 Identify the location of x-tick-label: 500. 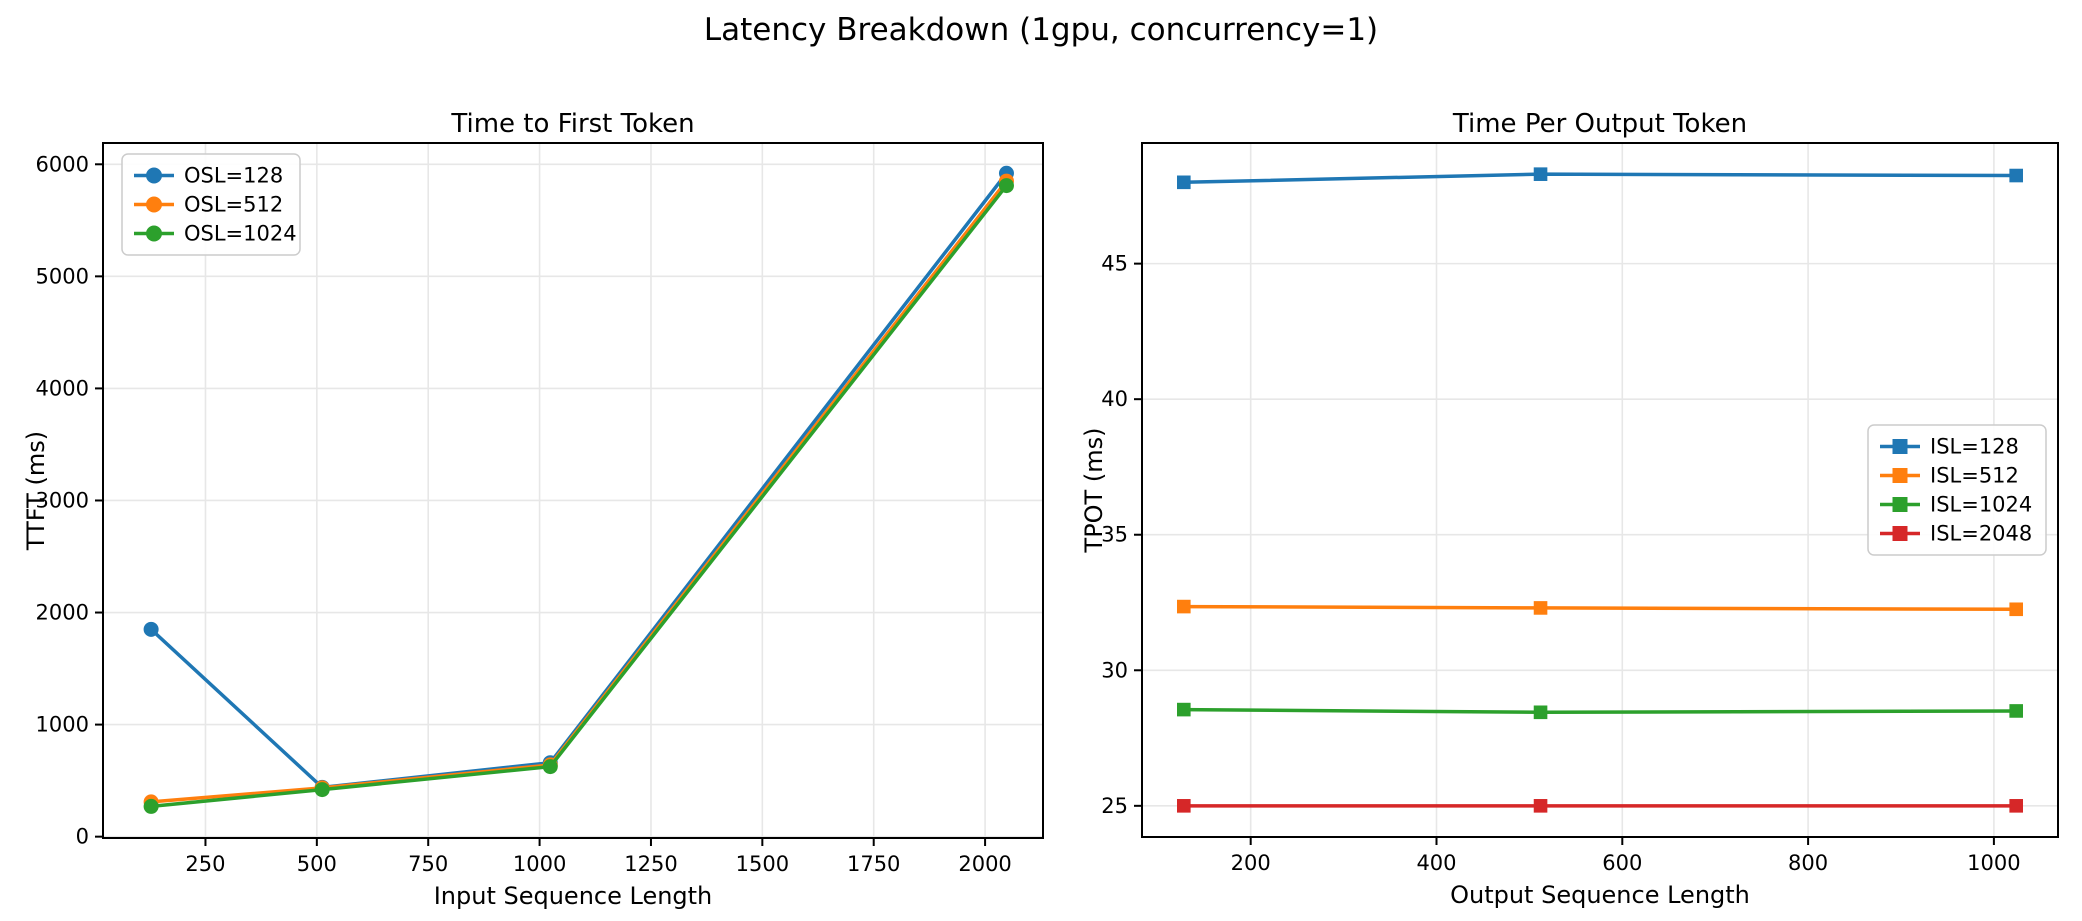
(317, 864).